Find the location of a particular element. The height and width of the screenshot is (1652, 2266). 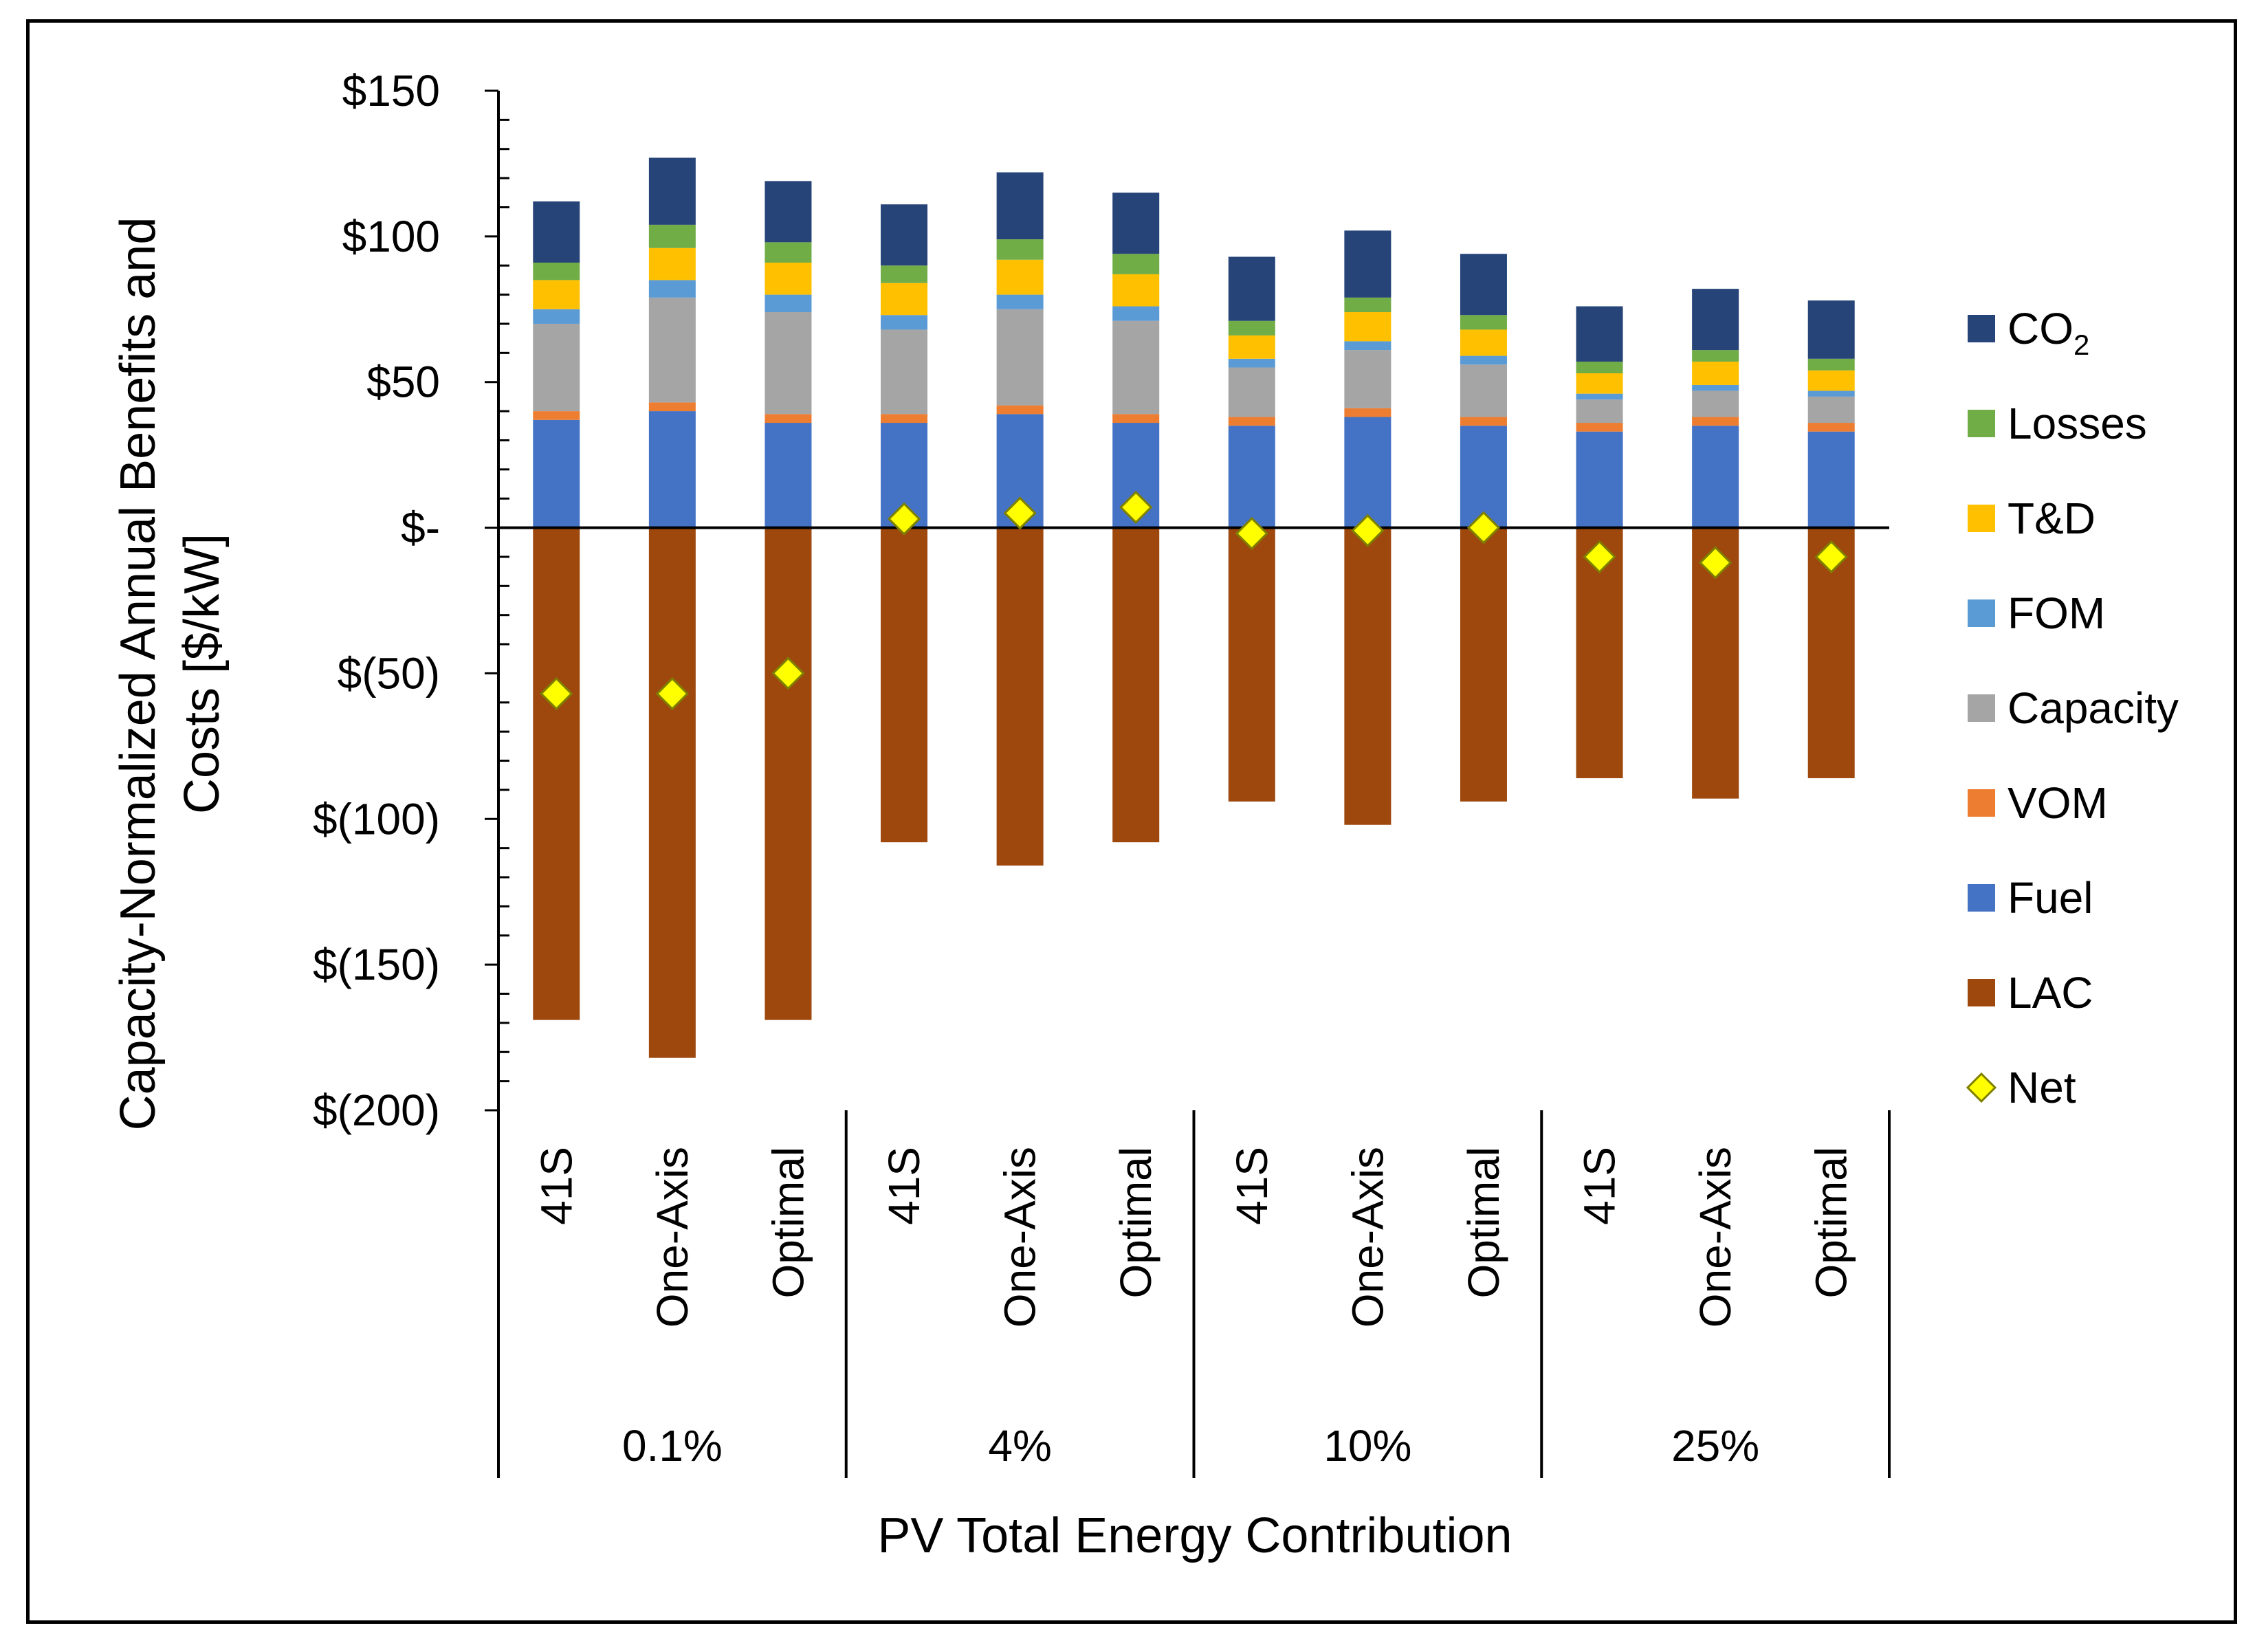

category-label-7: One-Axis is located at coordinates (1367, 1237).